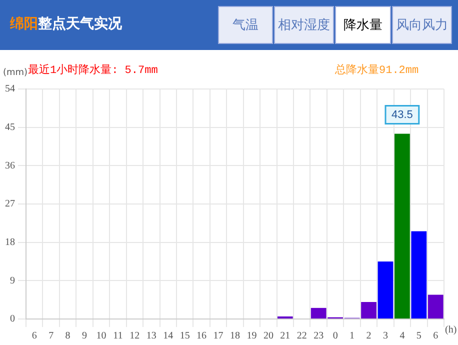 This screenshot has width=458, height=345. Describe the element at coordinates (10, 242) in the screenshot. I see `y-tick-label: 18` at that location.